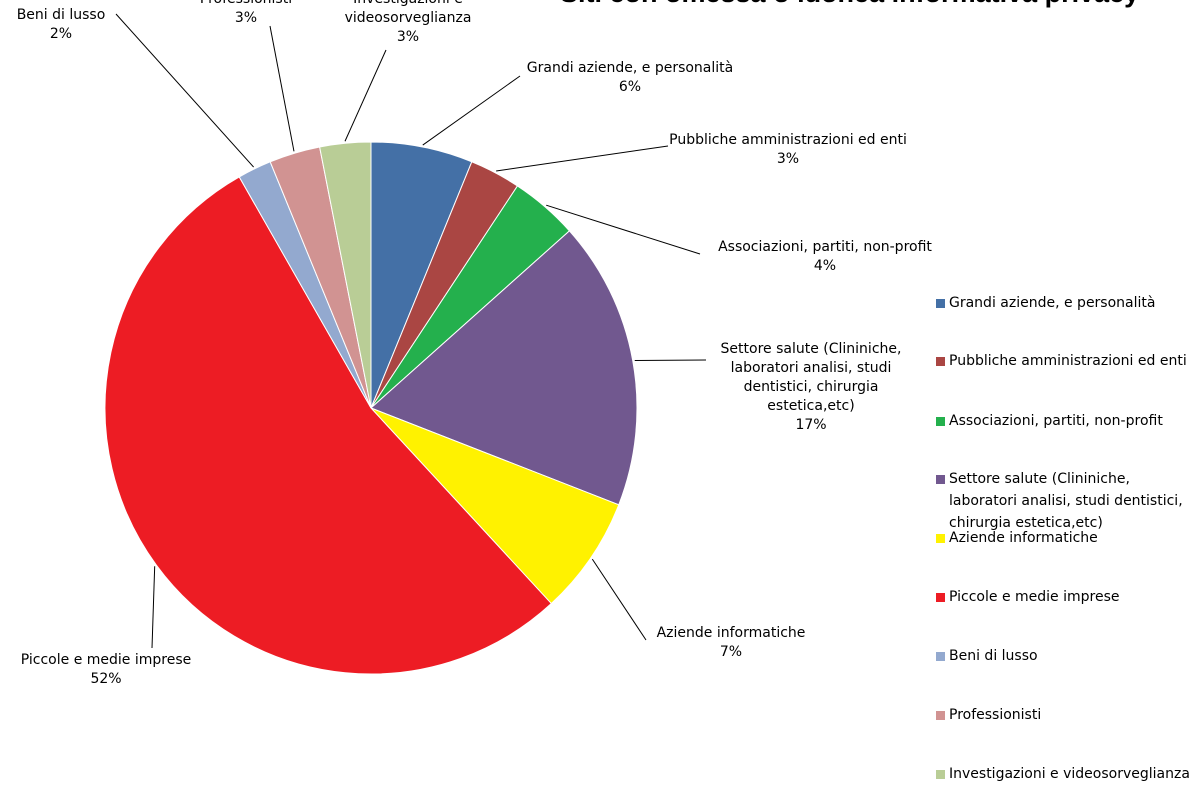  I want to click on legend-item: Associazioni, partiti, non-profit, so click(1067, 421).